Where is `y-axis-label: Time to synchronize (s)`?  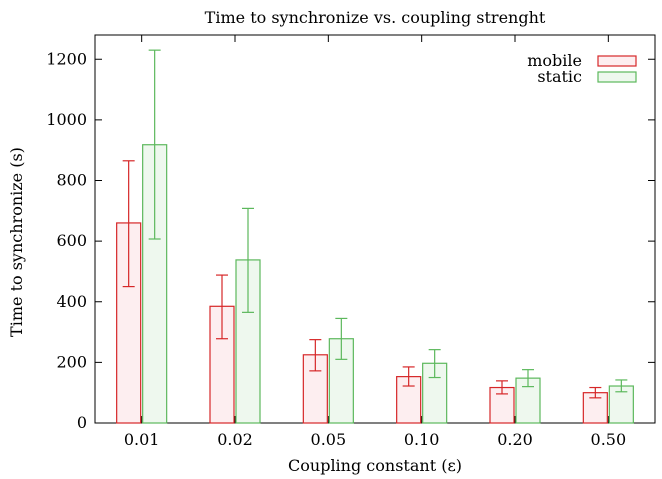 y-axis-label: Time to synchronize (s) is located at coordinates (16, 242).